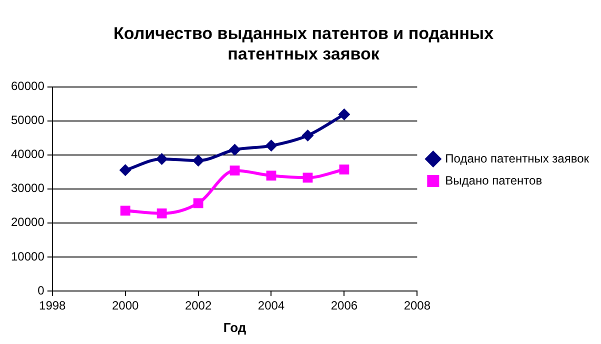  What do you see at coordinates (517, 158) in the screenshot?
I see `legend-label: Подано патентных заявок` at bounding box center [517, 158].